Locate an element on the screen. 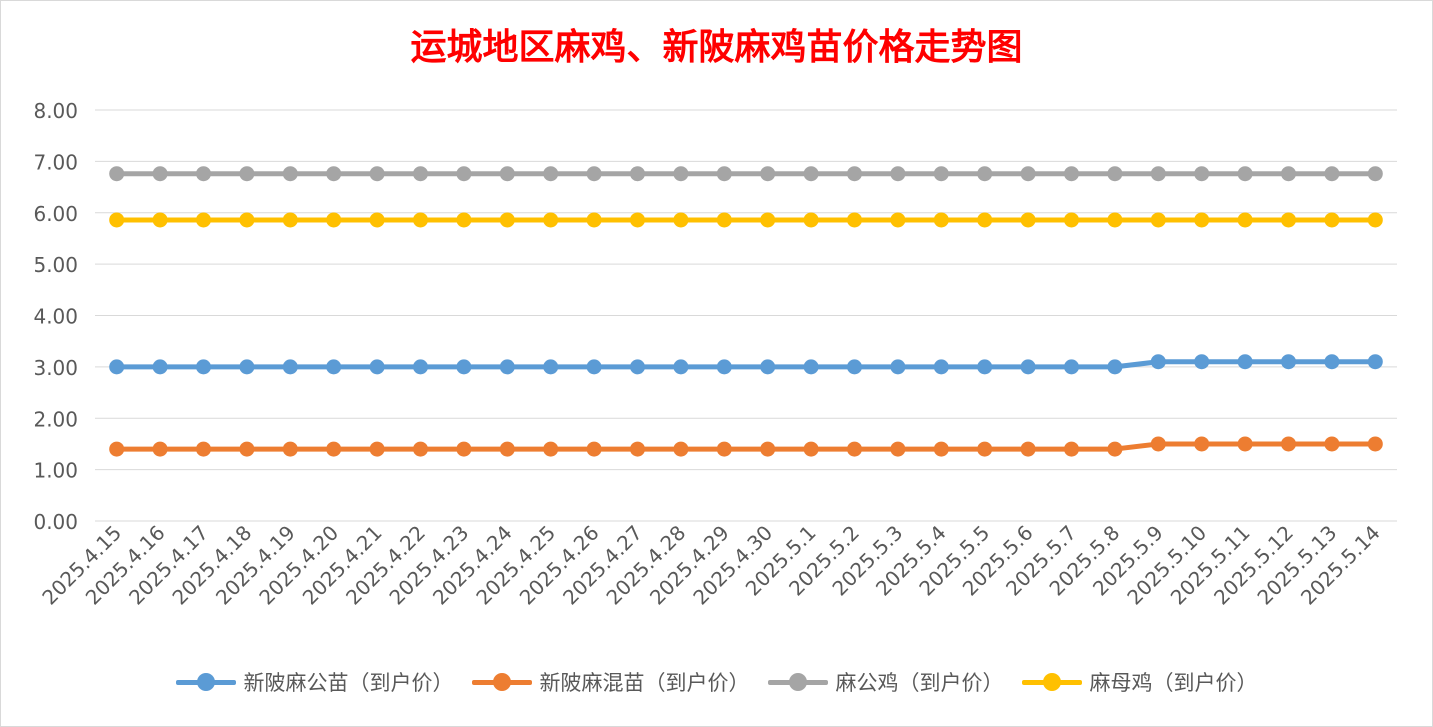 This screenshot has width=1433, height=727. legend-label: 新陂麻公苗（到户价） is located at coordinates (348, 683).